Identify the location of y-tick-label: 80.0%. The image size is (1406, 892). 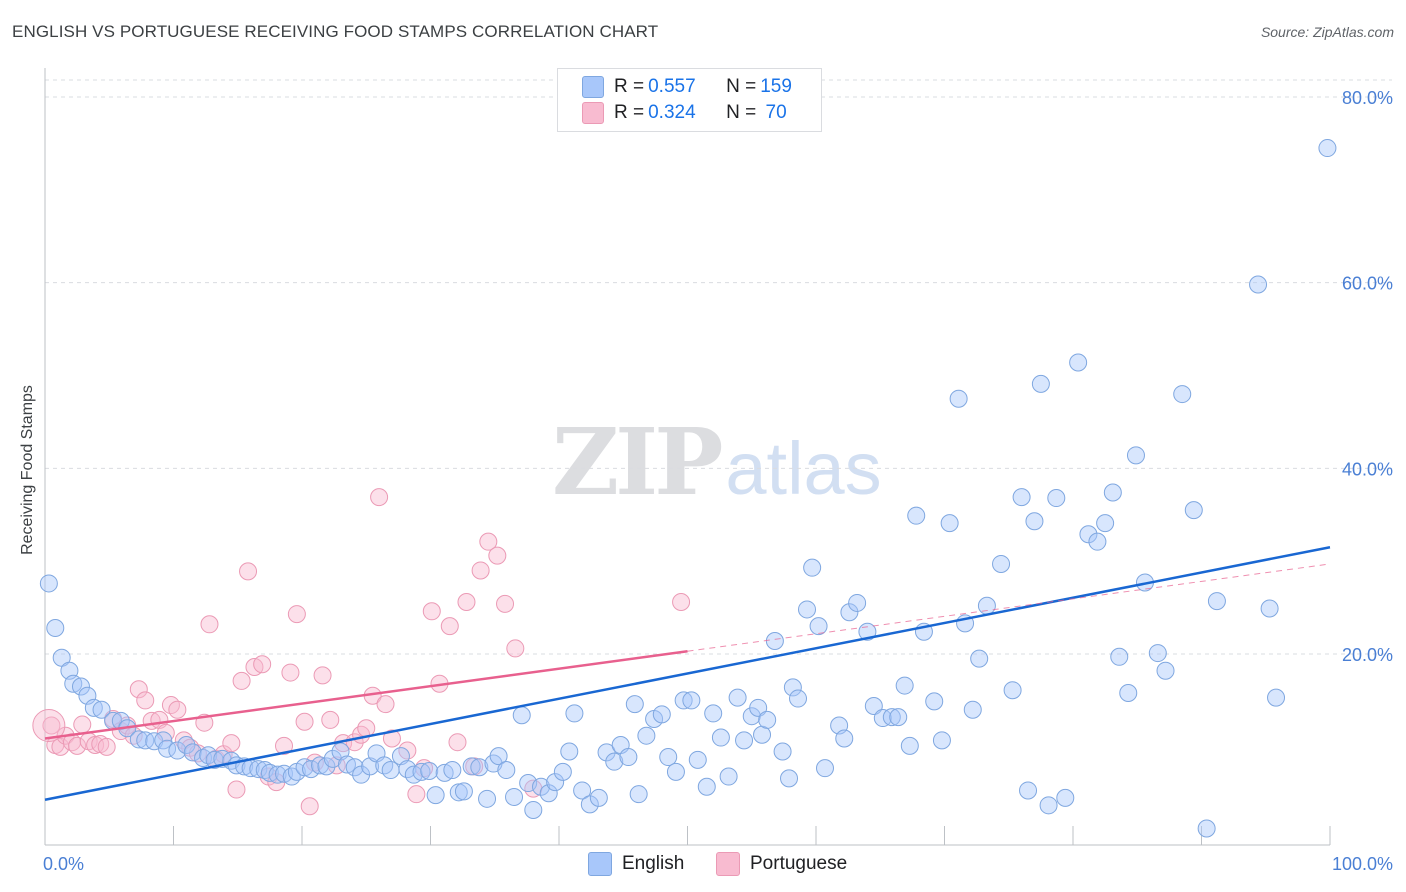
(1367, 98).